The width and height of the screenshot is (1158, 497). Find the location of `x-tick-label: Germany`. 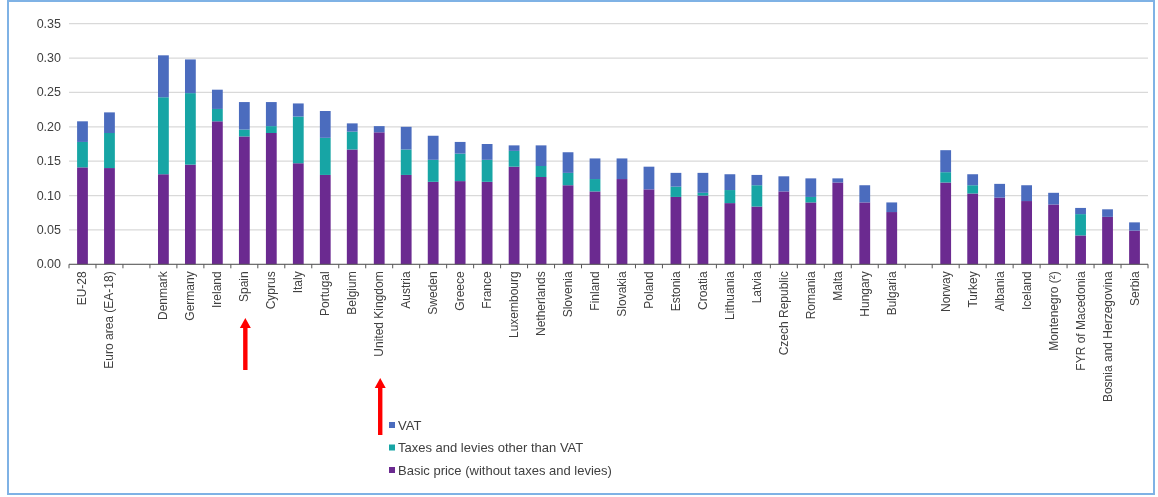

x-tick-label: Germany is located at coordinates (190, 296).